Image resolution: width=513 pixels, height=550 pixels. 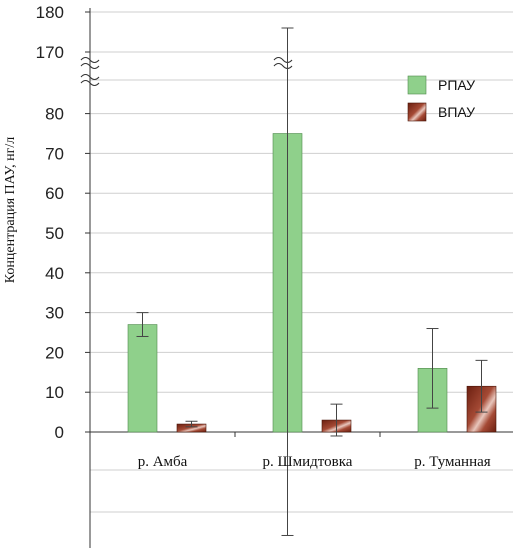 I want to click on legend-swatch-vpau, so click(x=417, y=112).